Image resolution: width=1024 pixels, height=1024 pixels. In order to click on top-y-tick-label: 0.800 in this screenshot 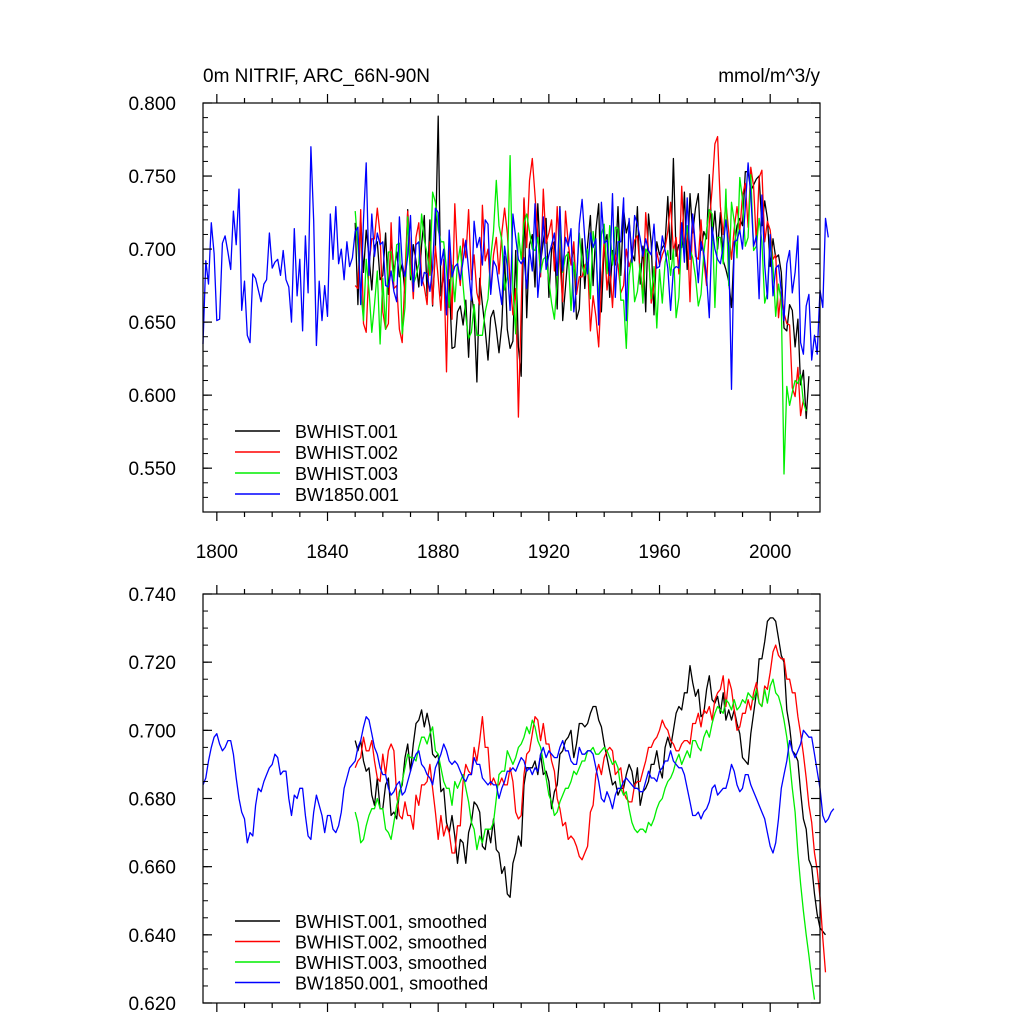, I will do `click(152, 104)`.